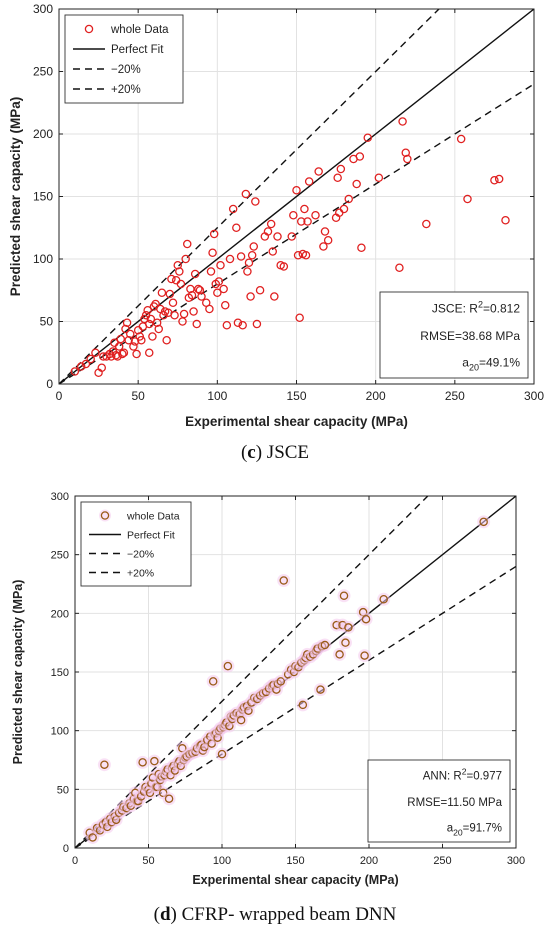  Describe the element at coordinates (43, 259) in the screenshot. I see `y-tick-label: 100` at that location.